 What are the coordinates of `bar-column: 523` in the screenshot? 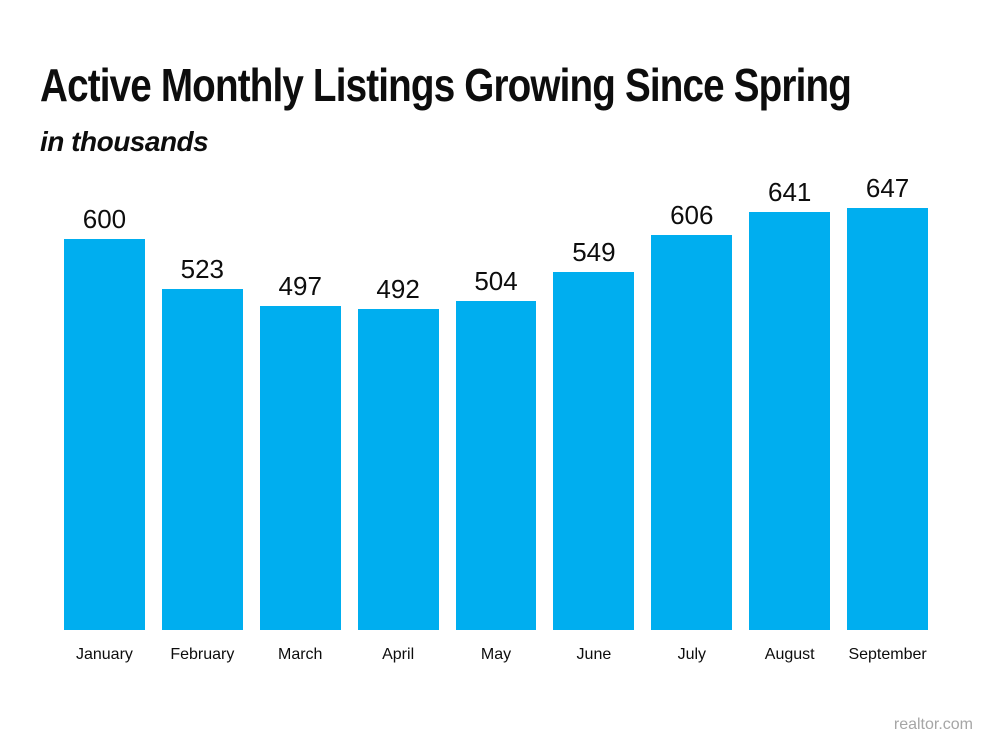 It's located at (202, 395).